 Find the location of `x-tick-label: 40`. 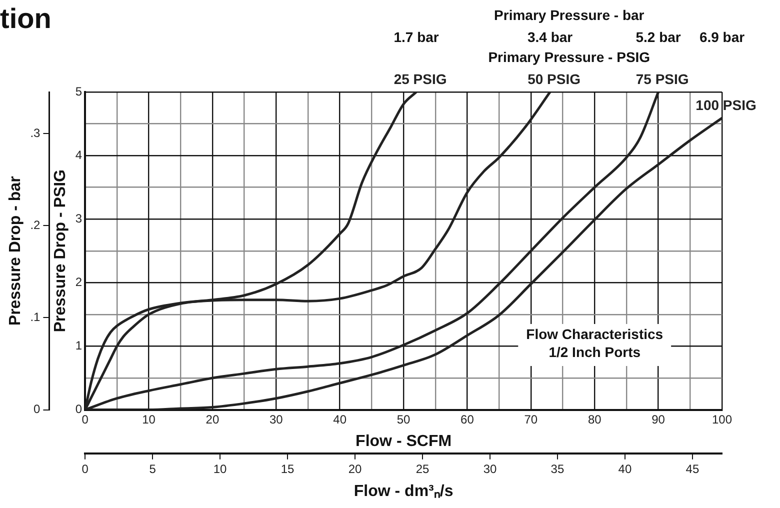

x-tick-label: 40 is located at coordinates (340, 419).